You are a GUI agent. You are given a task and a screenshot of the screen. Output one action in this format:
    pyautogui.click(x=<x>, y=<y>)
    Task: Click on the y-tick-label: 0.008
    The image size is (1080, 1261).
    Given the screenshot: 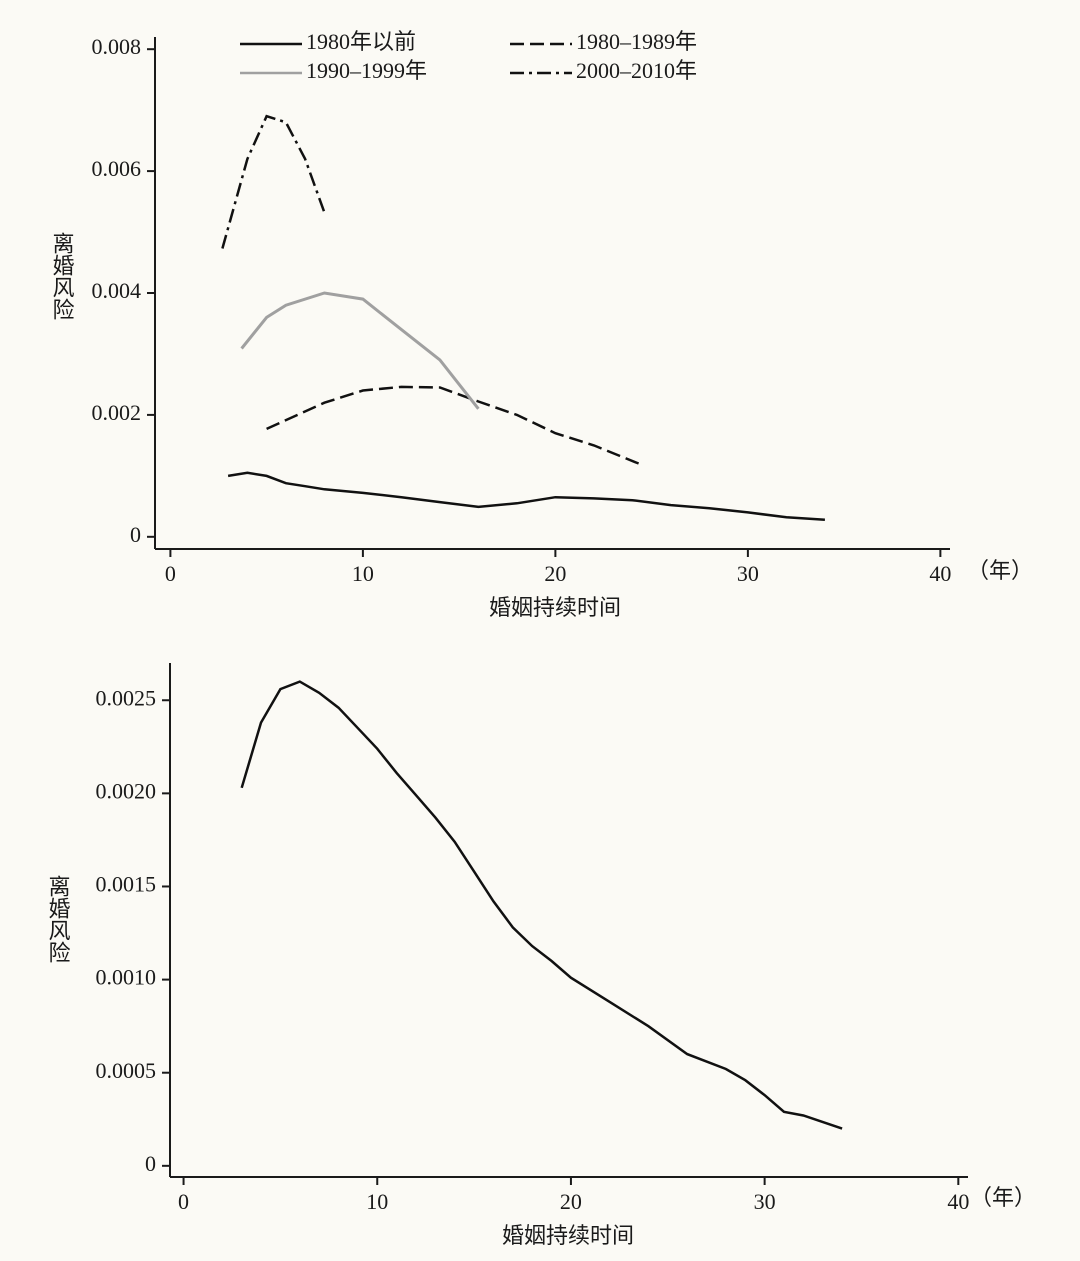 What is the action you would take?
    pyautogui.click(x=117, y=46)
    